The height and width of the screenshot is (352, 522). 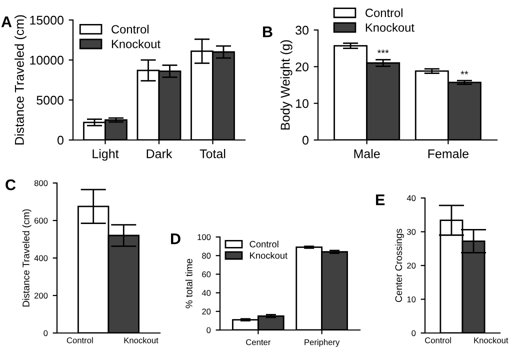 What do you see at coordinates (50, 100) in the screenshot?
I see `y-tick-label: 5000` at bounding box center [50, 100].